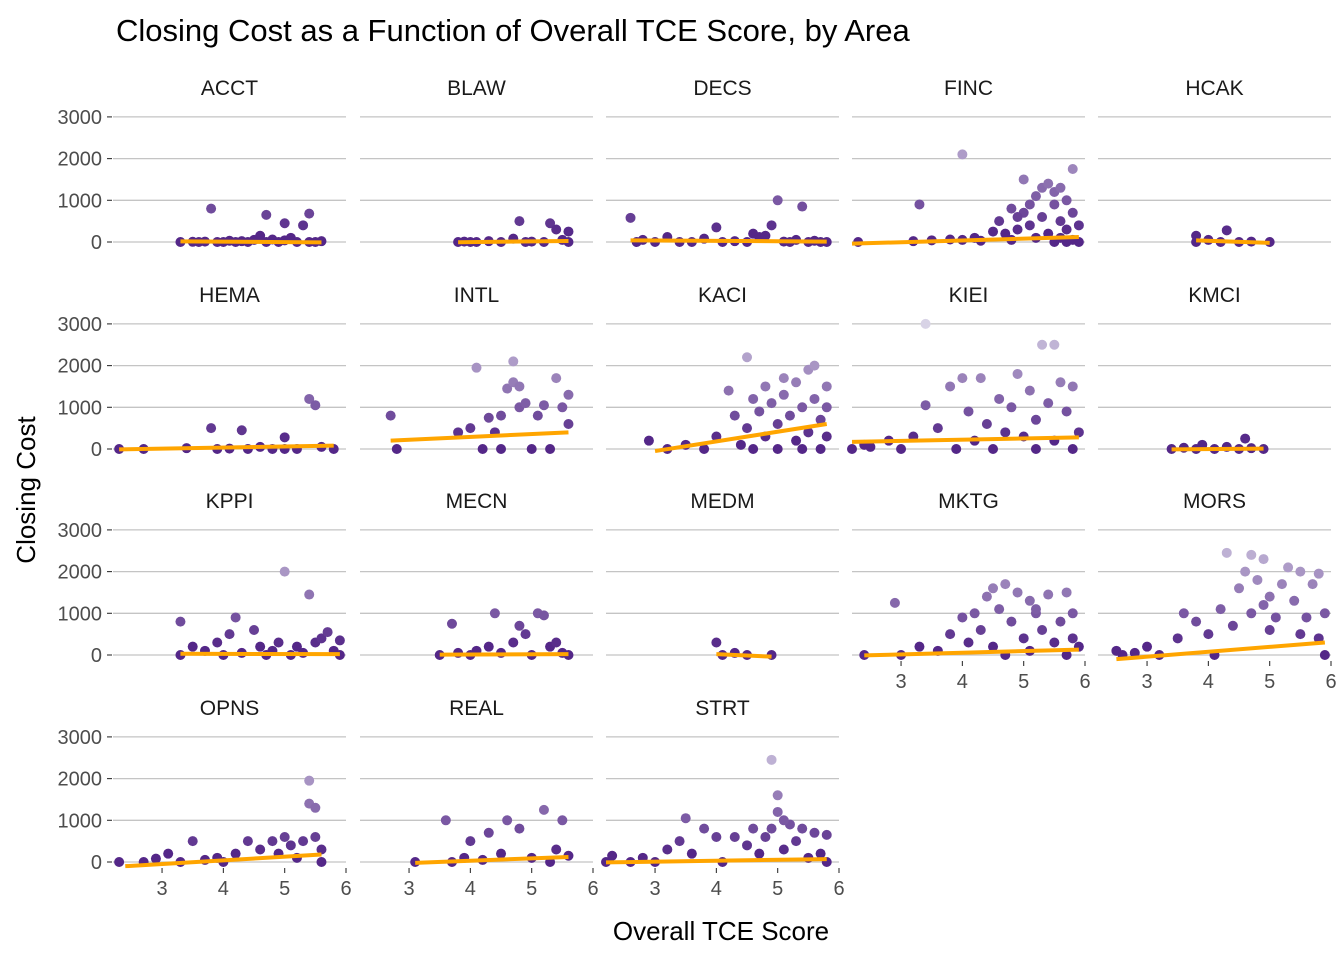 This screenshot has height=965, width=1344. Describe the element at coordinates (96, 450) in the screenshot. I see `y-tick-label: 0` at that location.